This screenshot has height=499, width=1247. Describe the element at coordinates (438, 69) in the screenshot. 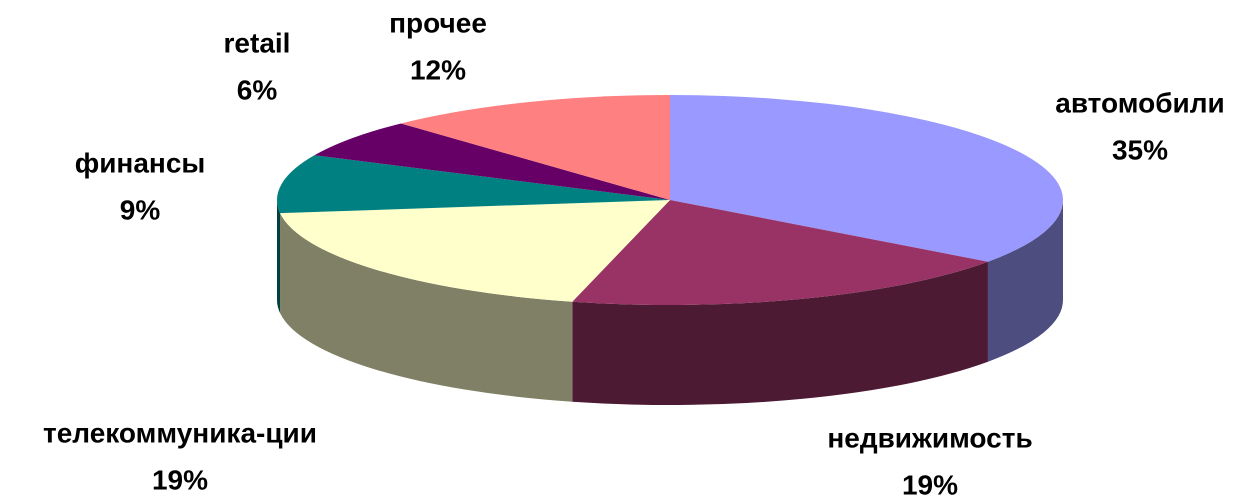

I see `value-label: 12%` at that location.